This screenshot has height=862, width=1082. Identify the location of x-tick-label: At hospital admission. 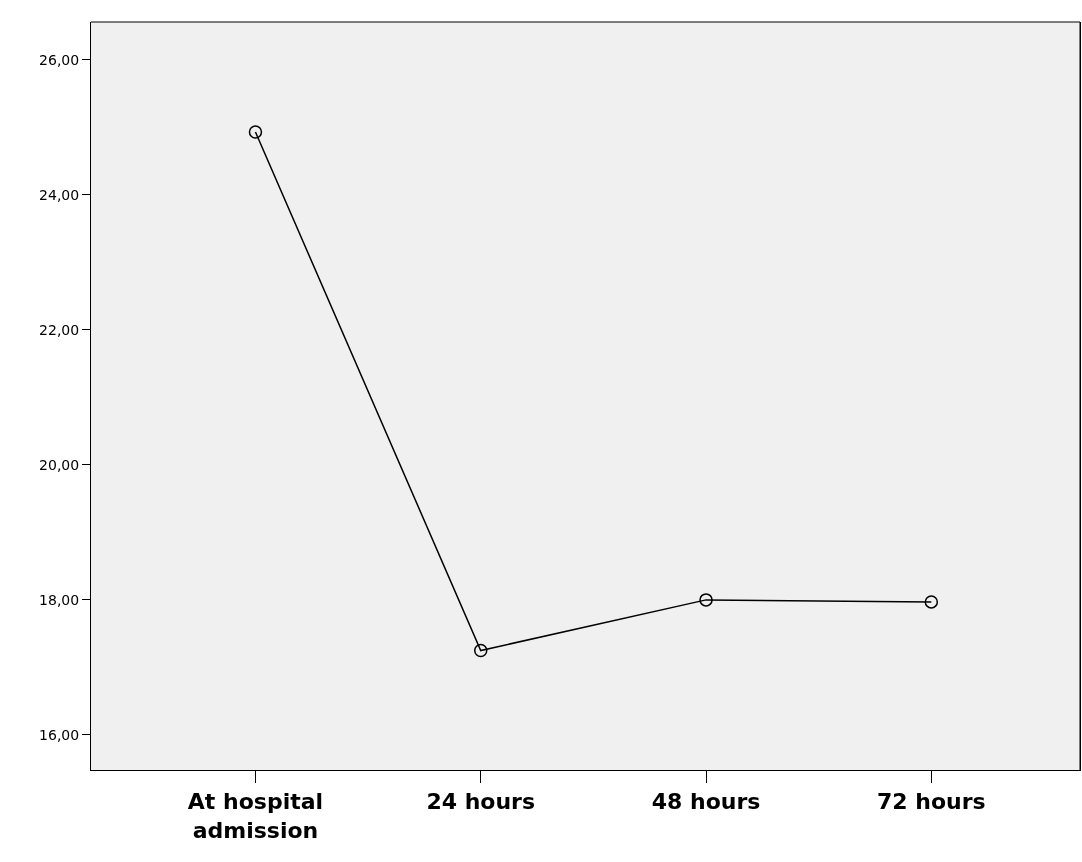
(255, 816).